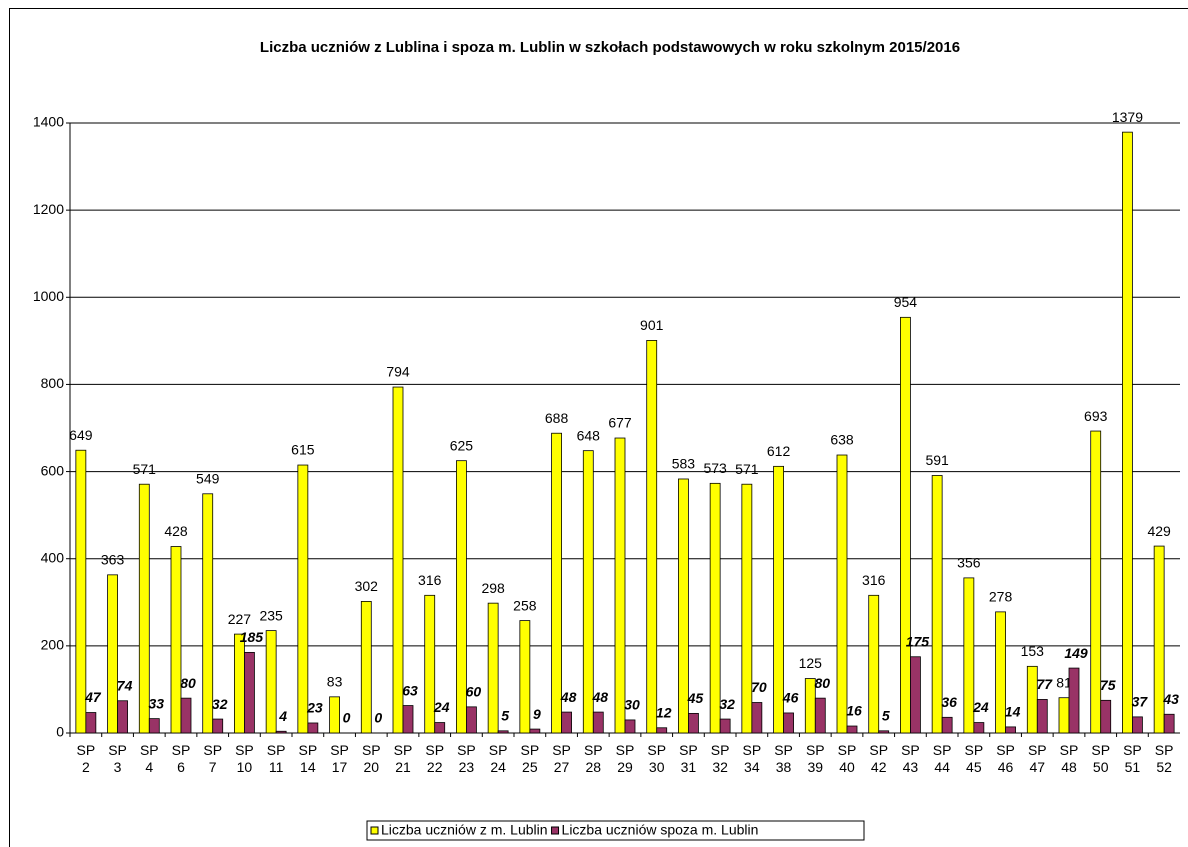 Image resolution: width=1188 pixels, height=847 pixels. I want to click on x-tick-label: SP 47, so click(1037, 758).